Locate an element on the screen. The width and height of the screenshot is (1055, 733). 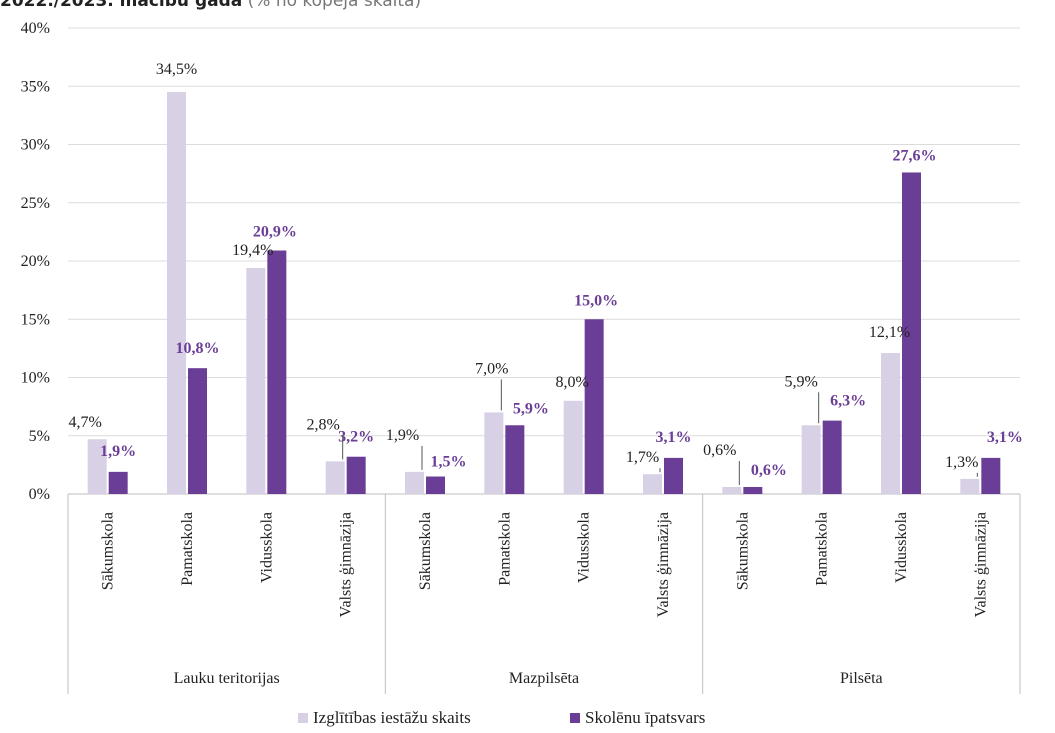
data-label-izglitibas-iestazu-skaits: 4,7% is located at coordinates (85, 422).